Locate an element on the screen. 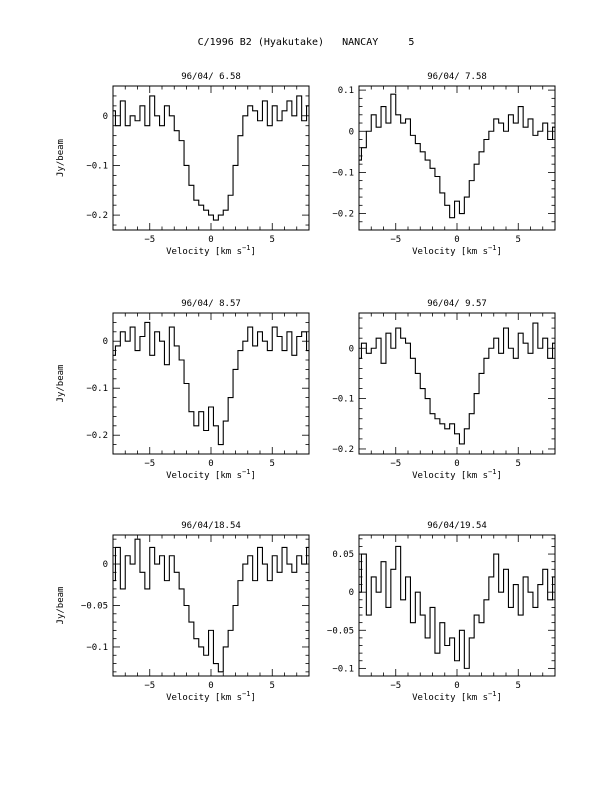 This screenshot has height=792, width=612. y-tick-label: 0.05 is located at coordinates (343, 555).